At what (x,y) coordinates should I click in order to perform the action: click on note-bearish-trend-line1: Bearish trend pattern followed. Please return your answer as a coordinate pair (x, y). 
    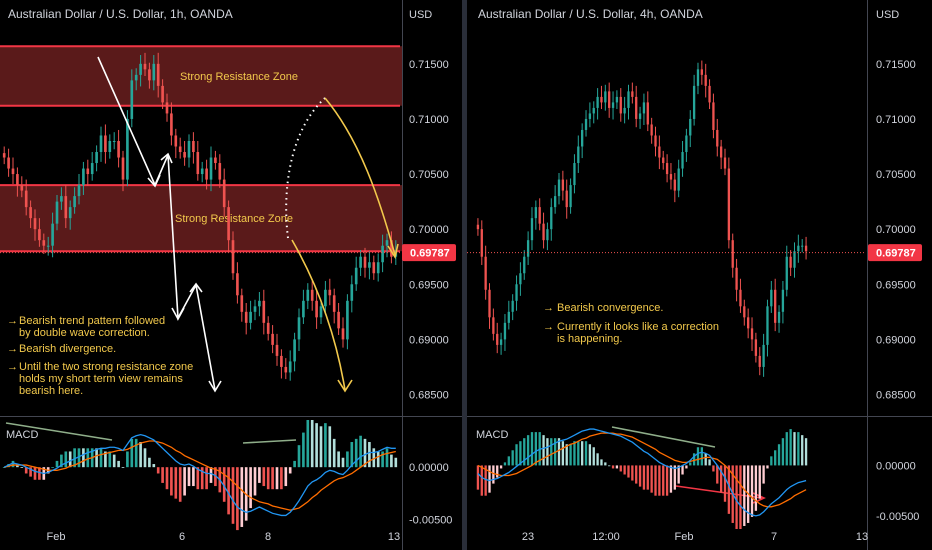
    Looking at the image, I should click on (92, 321).